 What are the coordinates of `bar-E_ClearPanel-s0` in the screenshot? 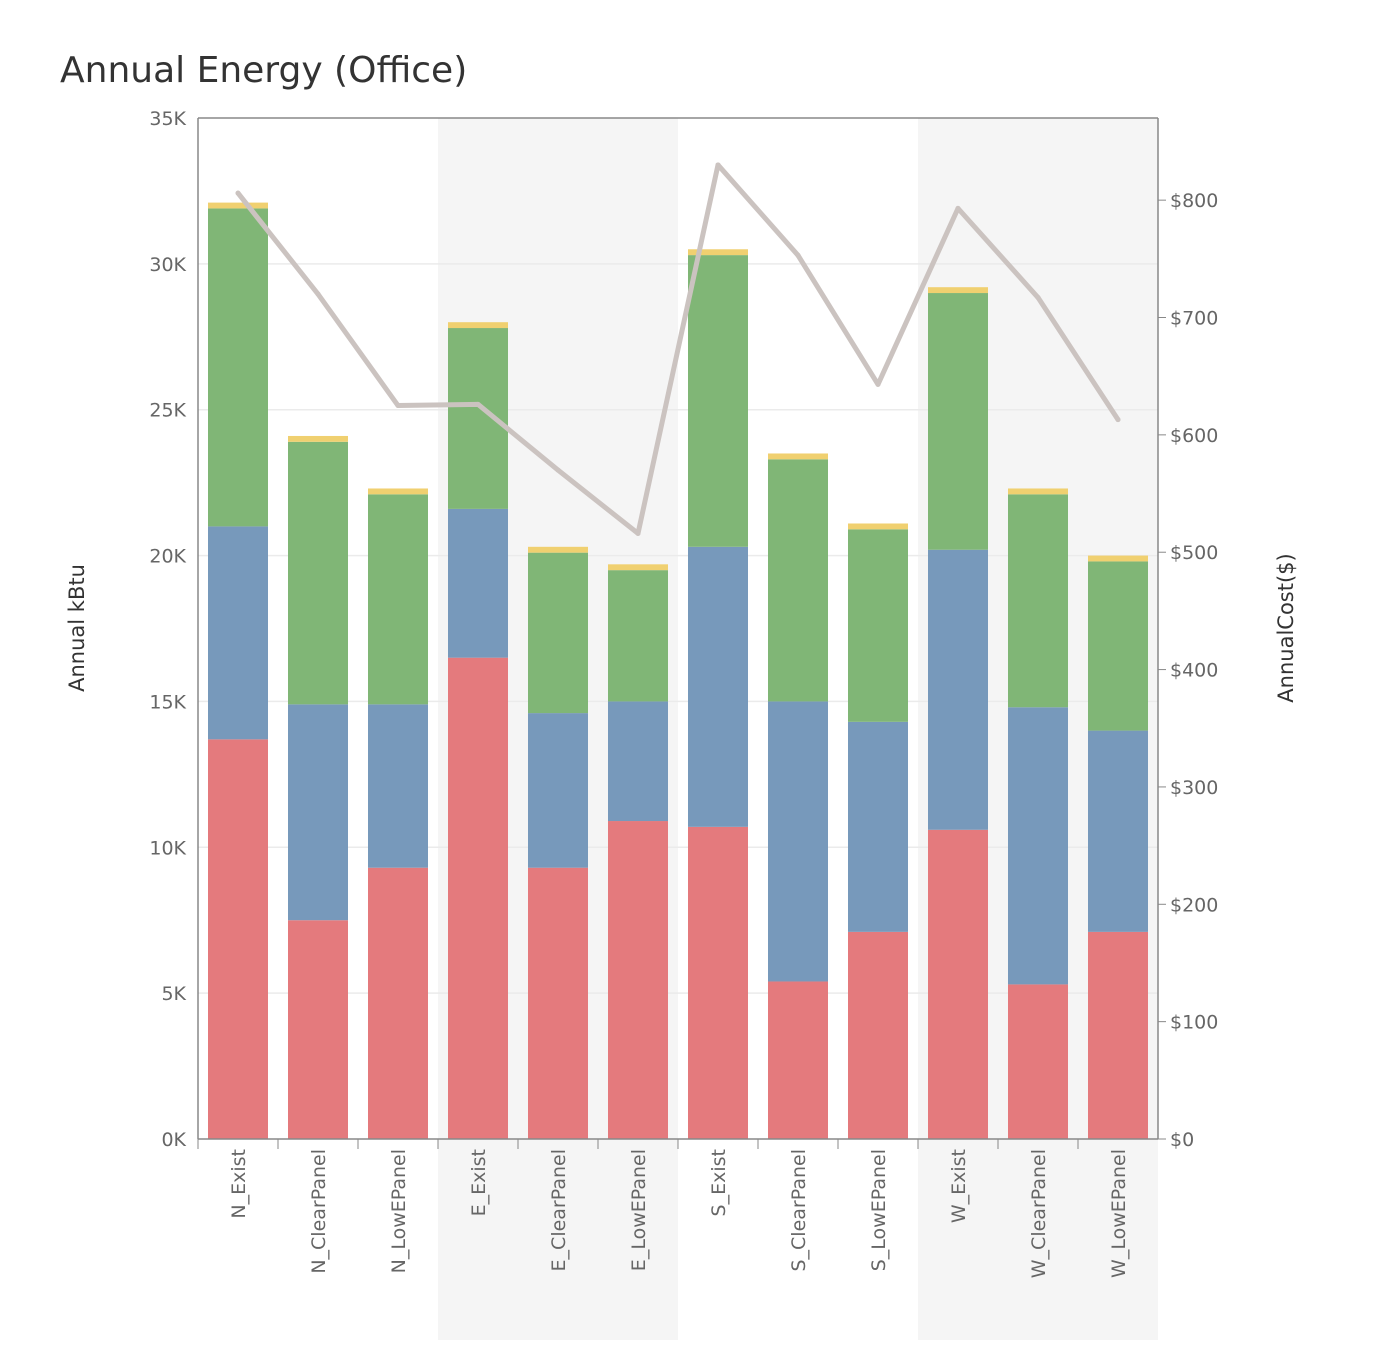 It's located at (558, 1003).